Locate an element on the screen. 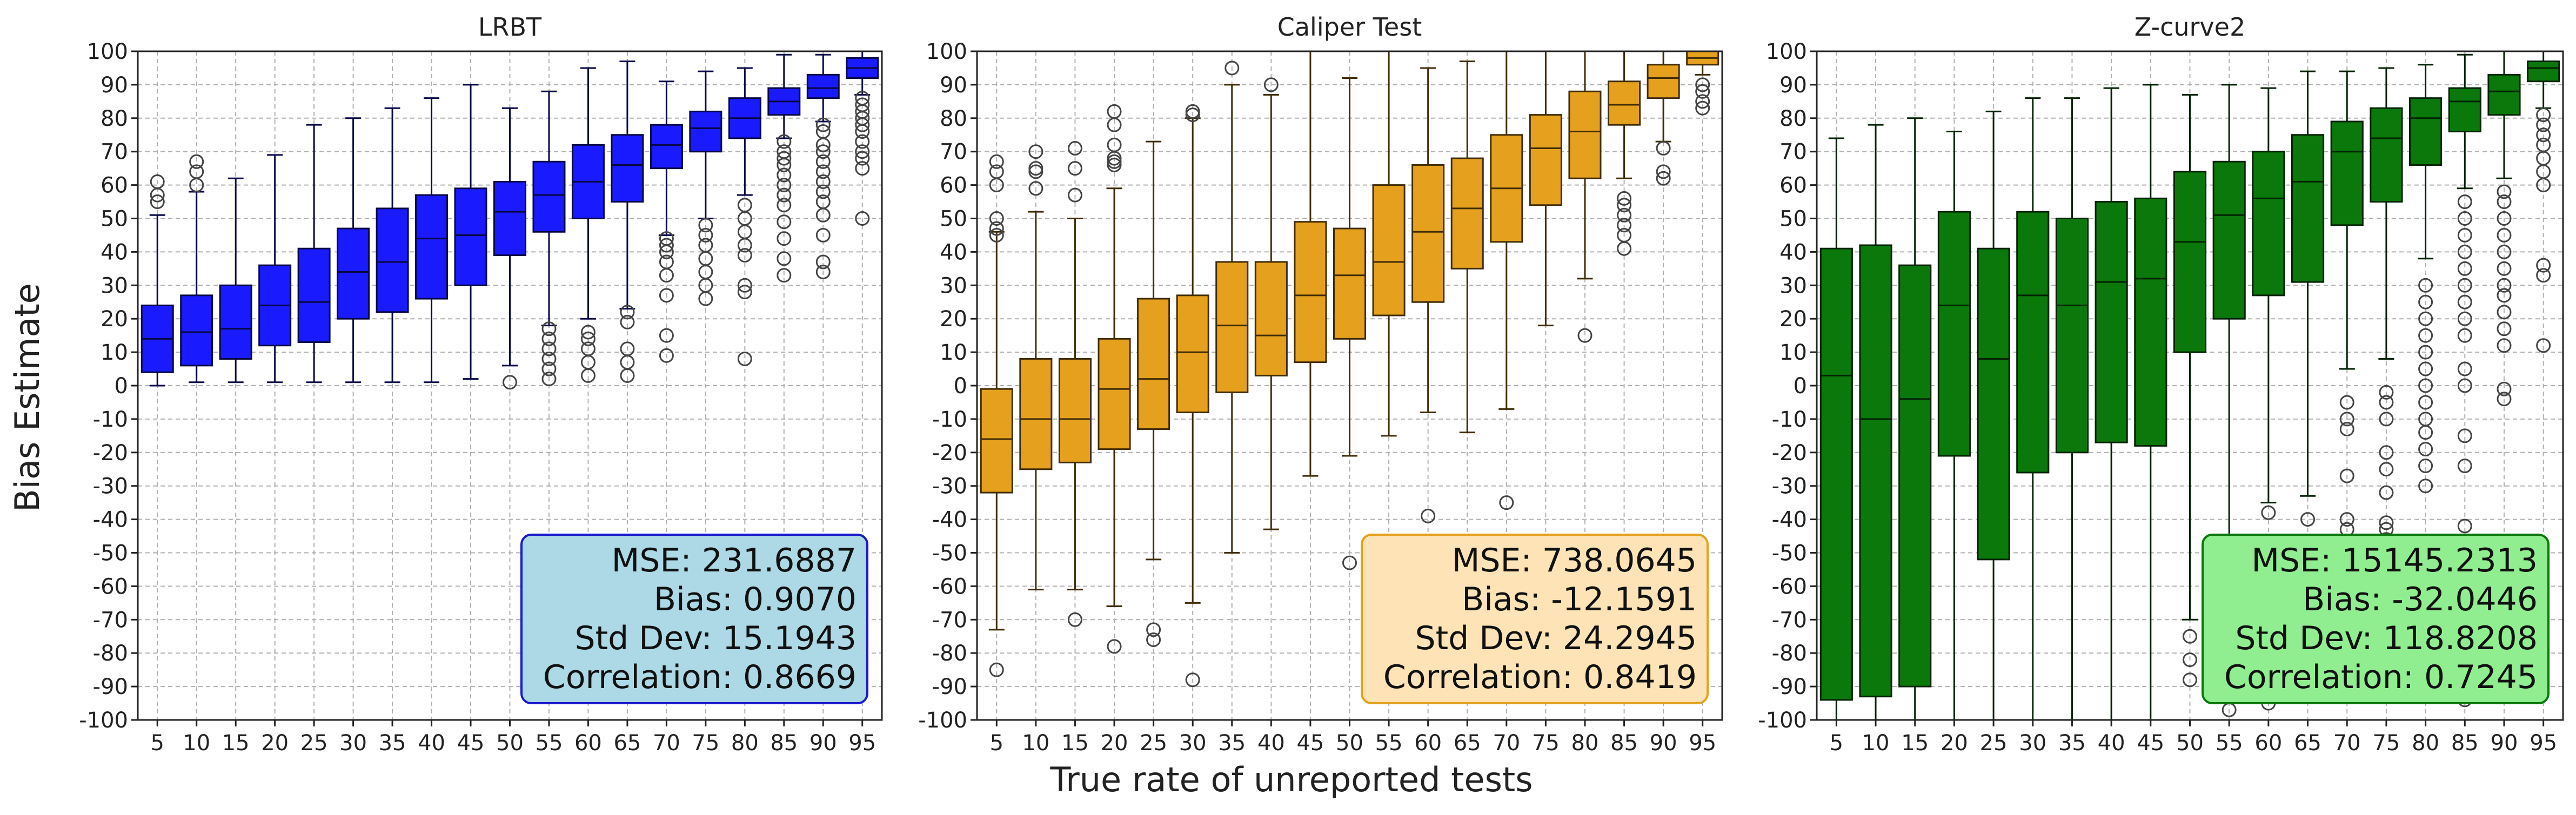  y-tick-label: 30 is located at coordinates (1793, 285).